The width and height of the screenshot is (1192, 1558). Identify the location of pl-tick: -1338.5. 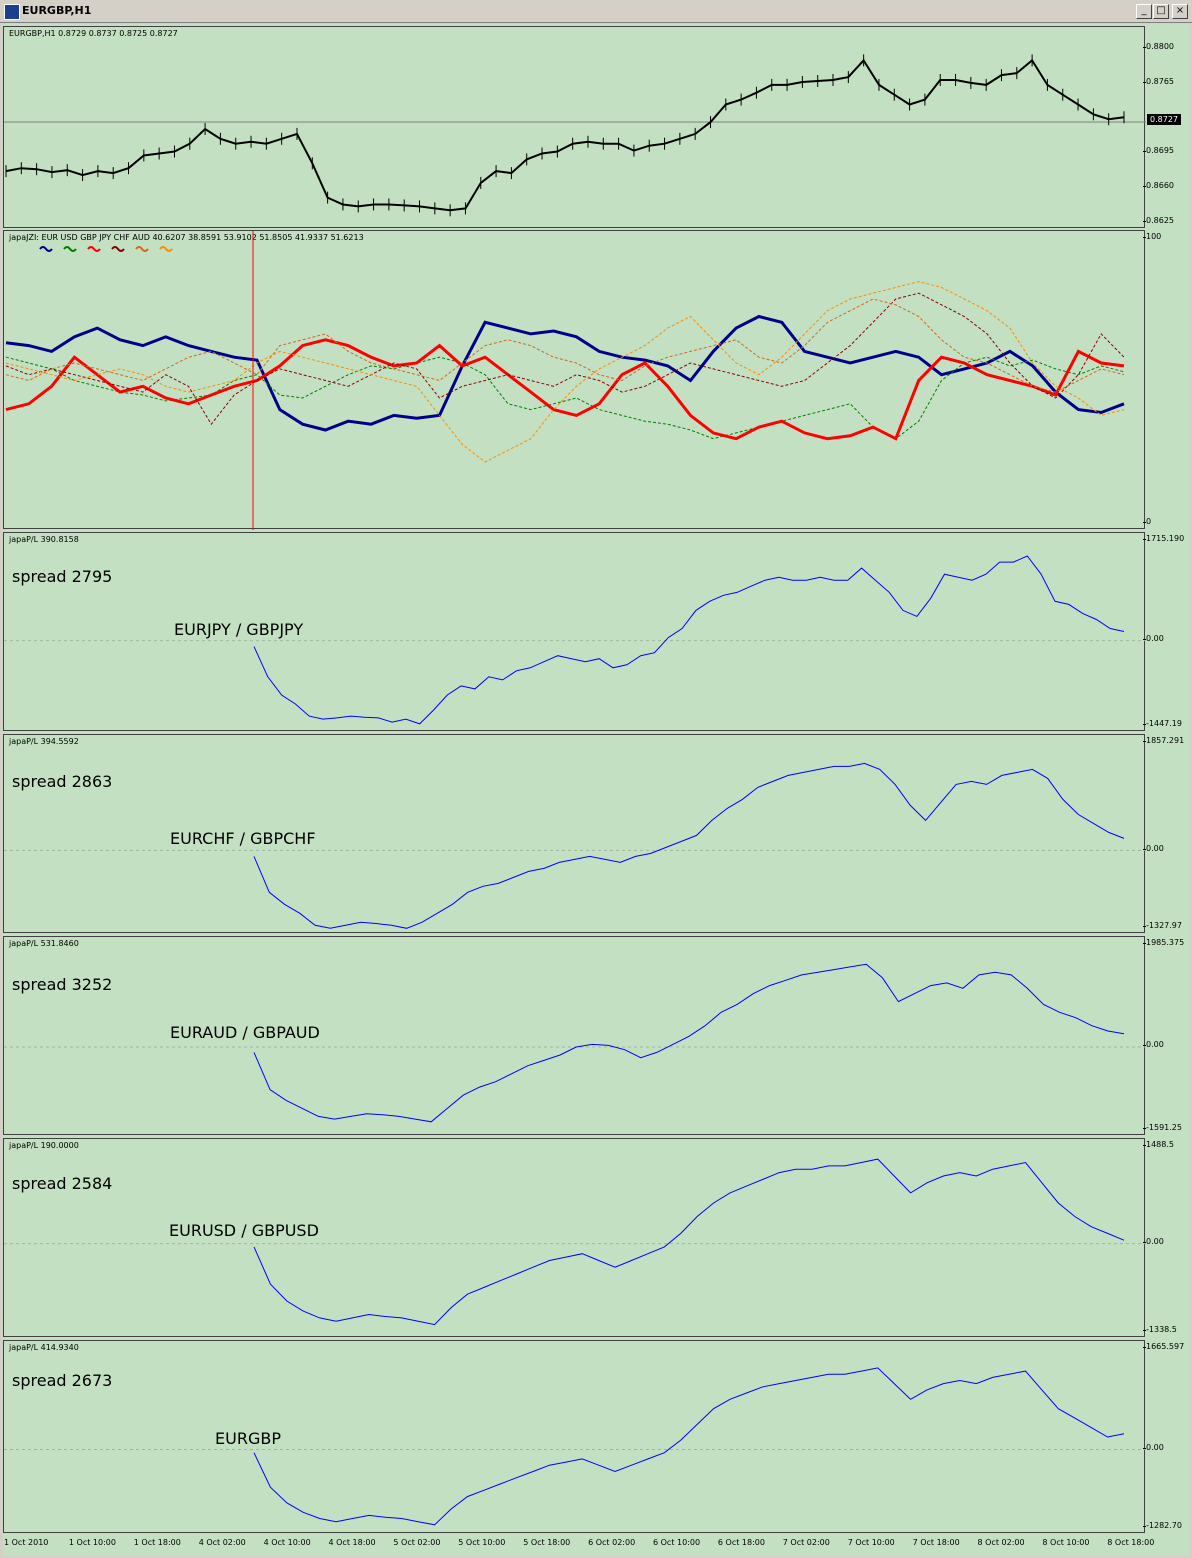
(1160, 1329).